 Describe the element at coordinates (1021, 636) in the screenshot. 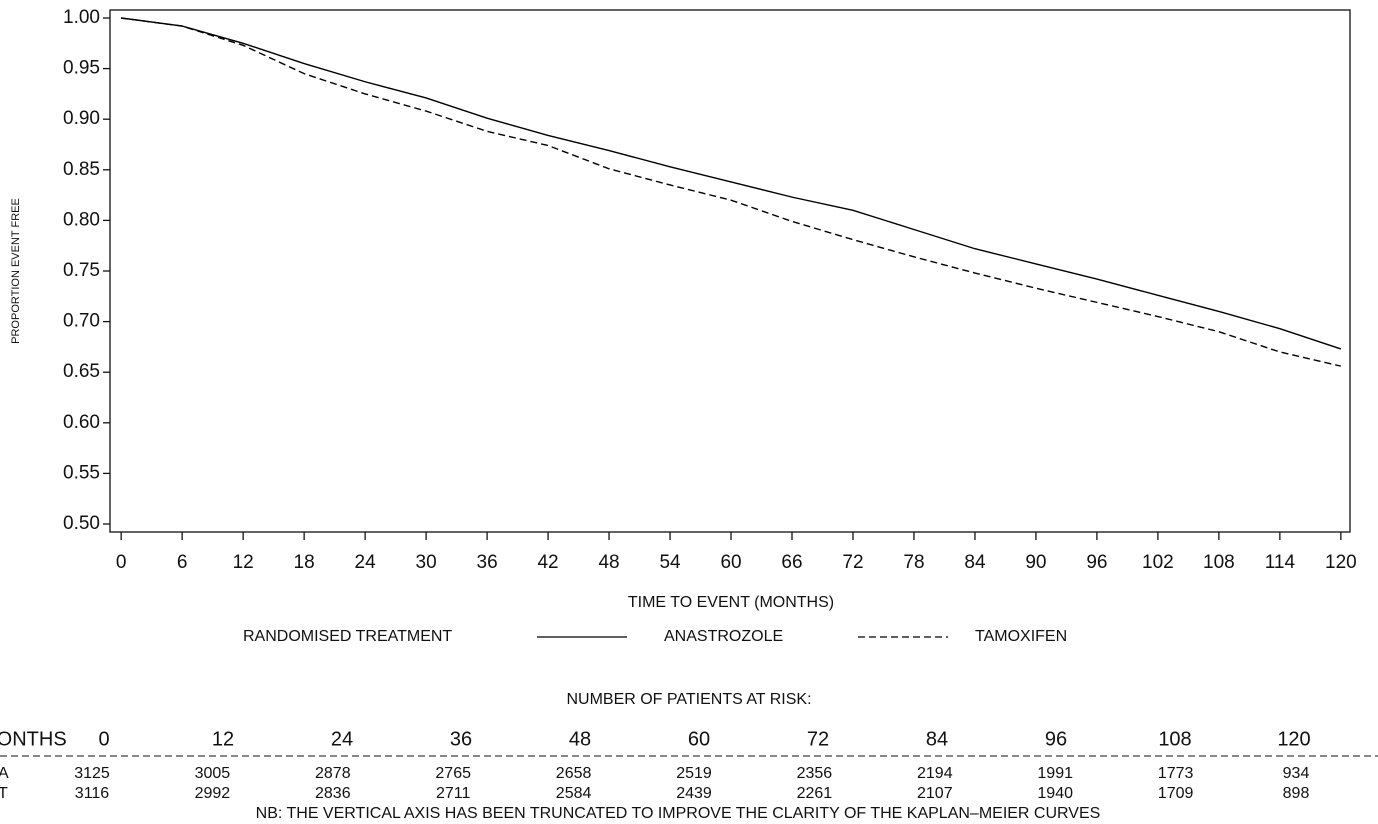

I see `legend-label: TAMOXIFEN` at that location.